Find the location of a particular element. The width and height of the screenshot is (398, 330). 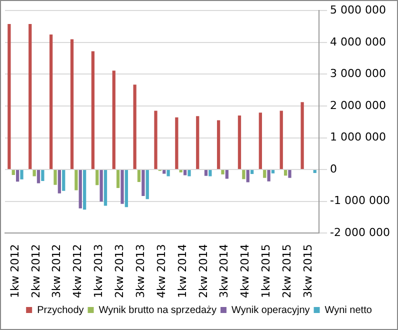

x-tick-label: 2kw 2012 is located at coordinates (35, 271).